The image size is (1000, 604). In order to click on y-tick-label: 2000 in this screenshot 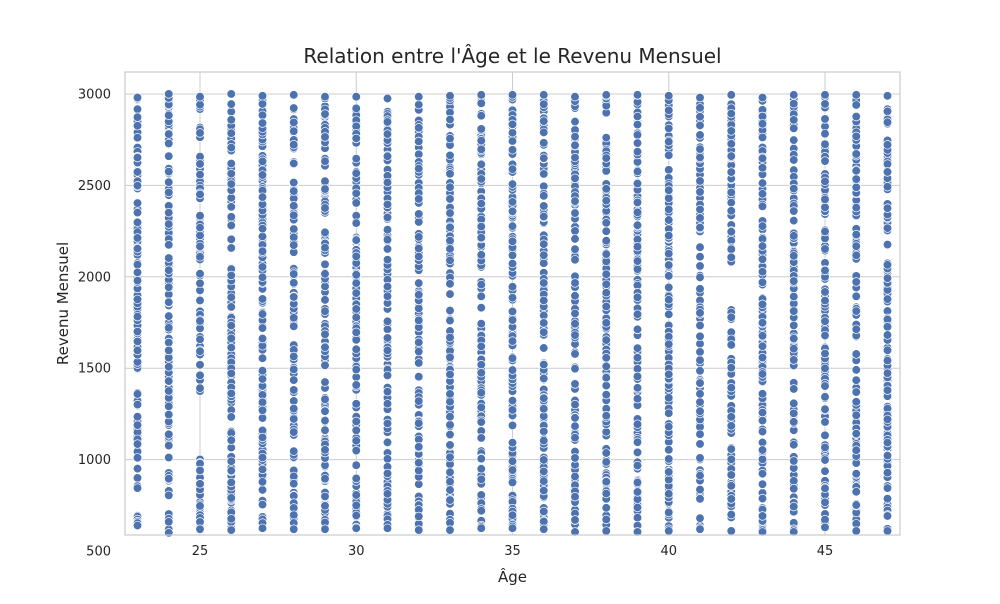, I will do `click(94, 277)`.